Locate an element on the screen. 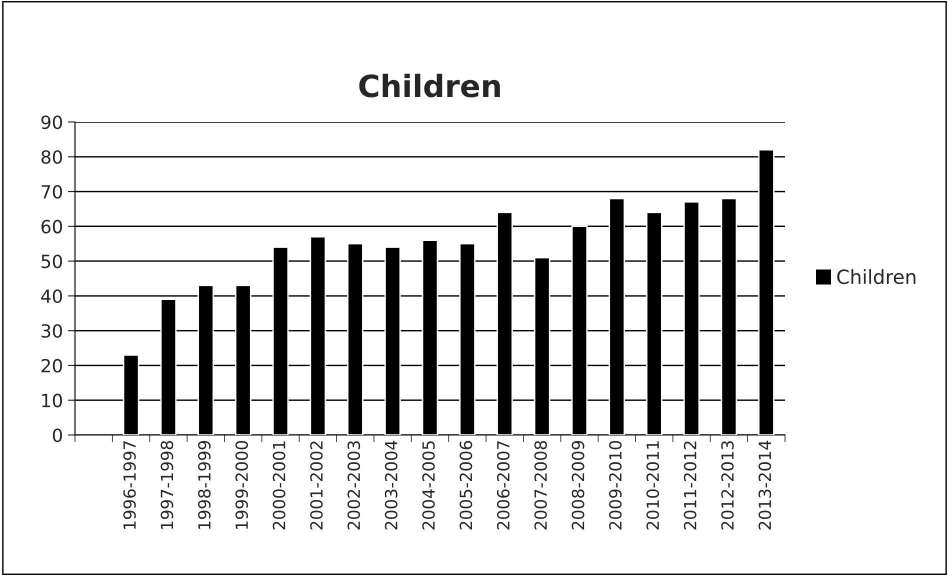  x-tick-label: 1997-1998 is located at coordinates (167, 485).